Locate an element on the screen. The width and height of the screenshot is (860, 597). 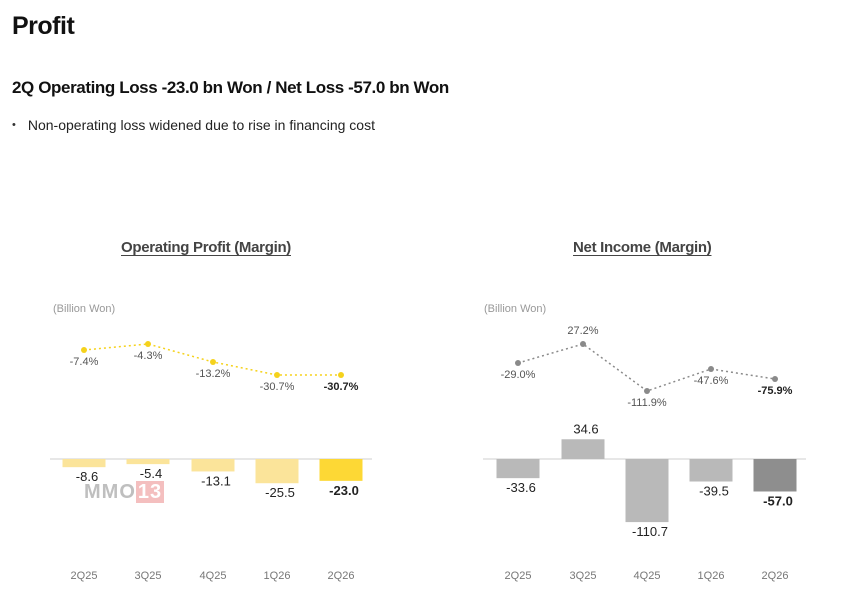
net-income-chart-title: Net Income (Margin) is located at coordinates (642, 247).